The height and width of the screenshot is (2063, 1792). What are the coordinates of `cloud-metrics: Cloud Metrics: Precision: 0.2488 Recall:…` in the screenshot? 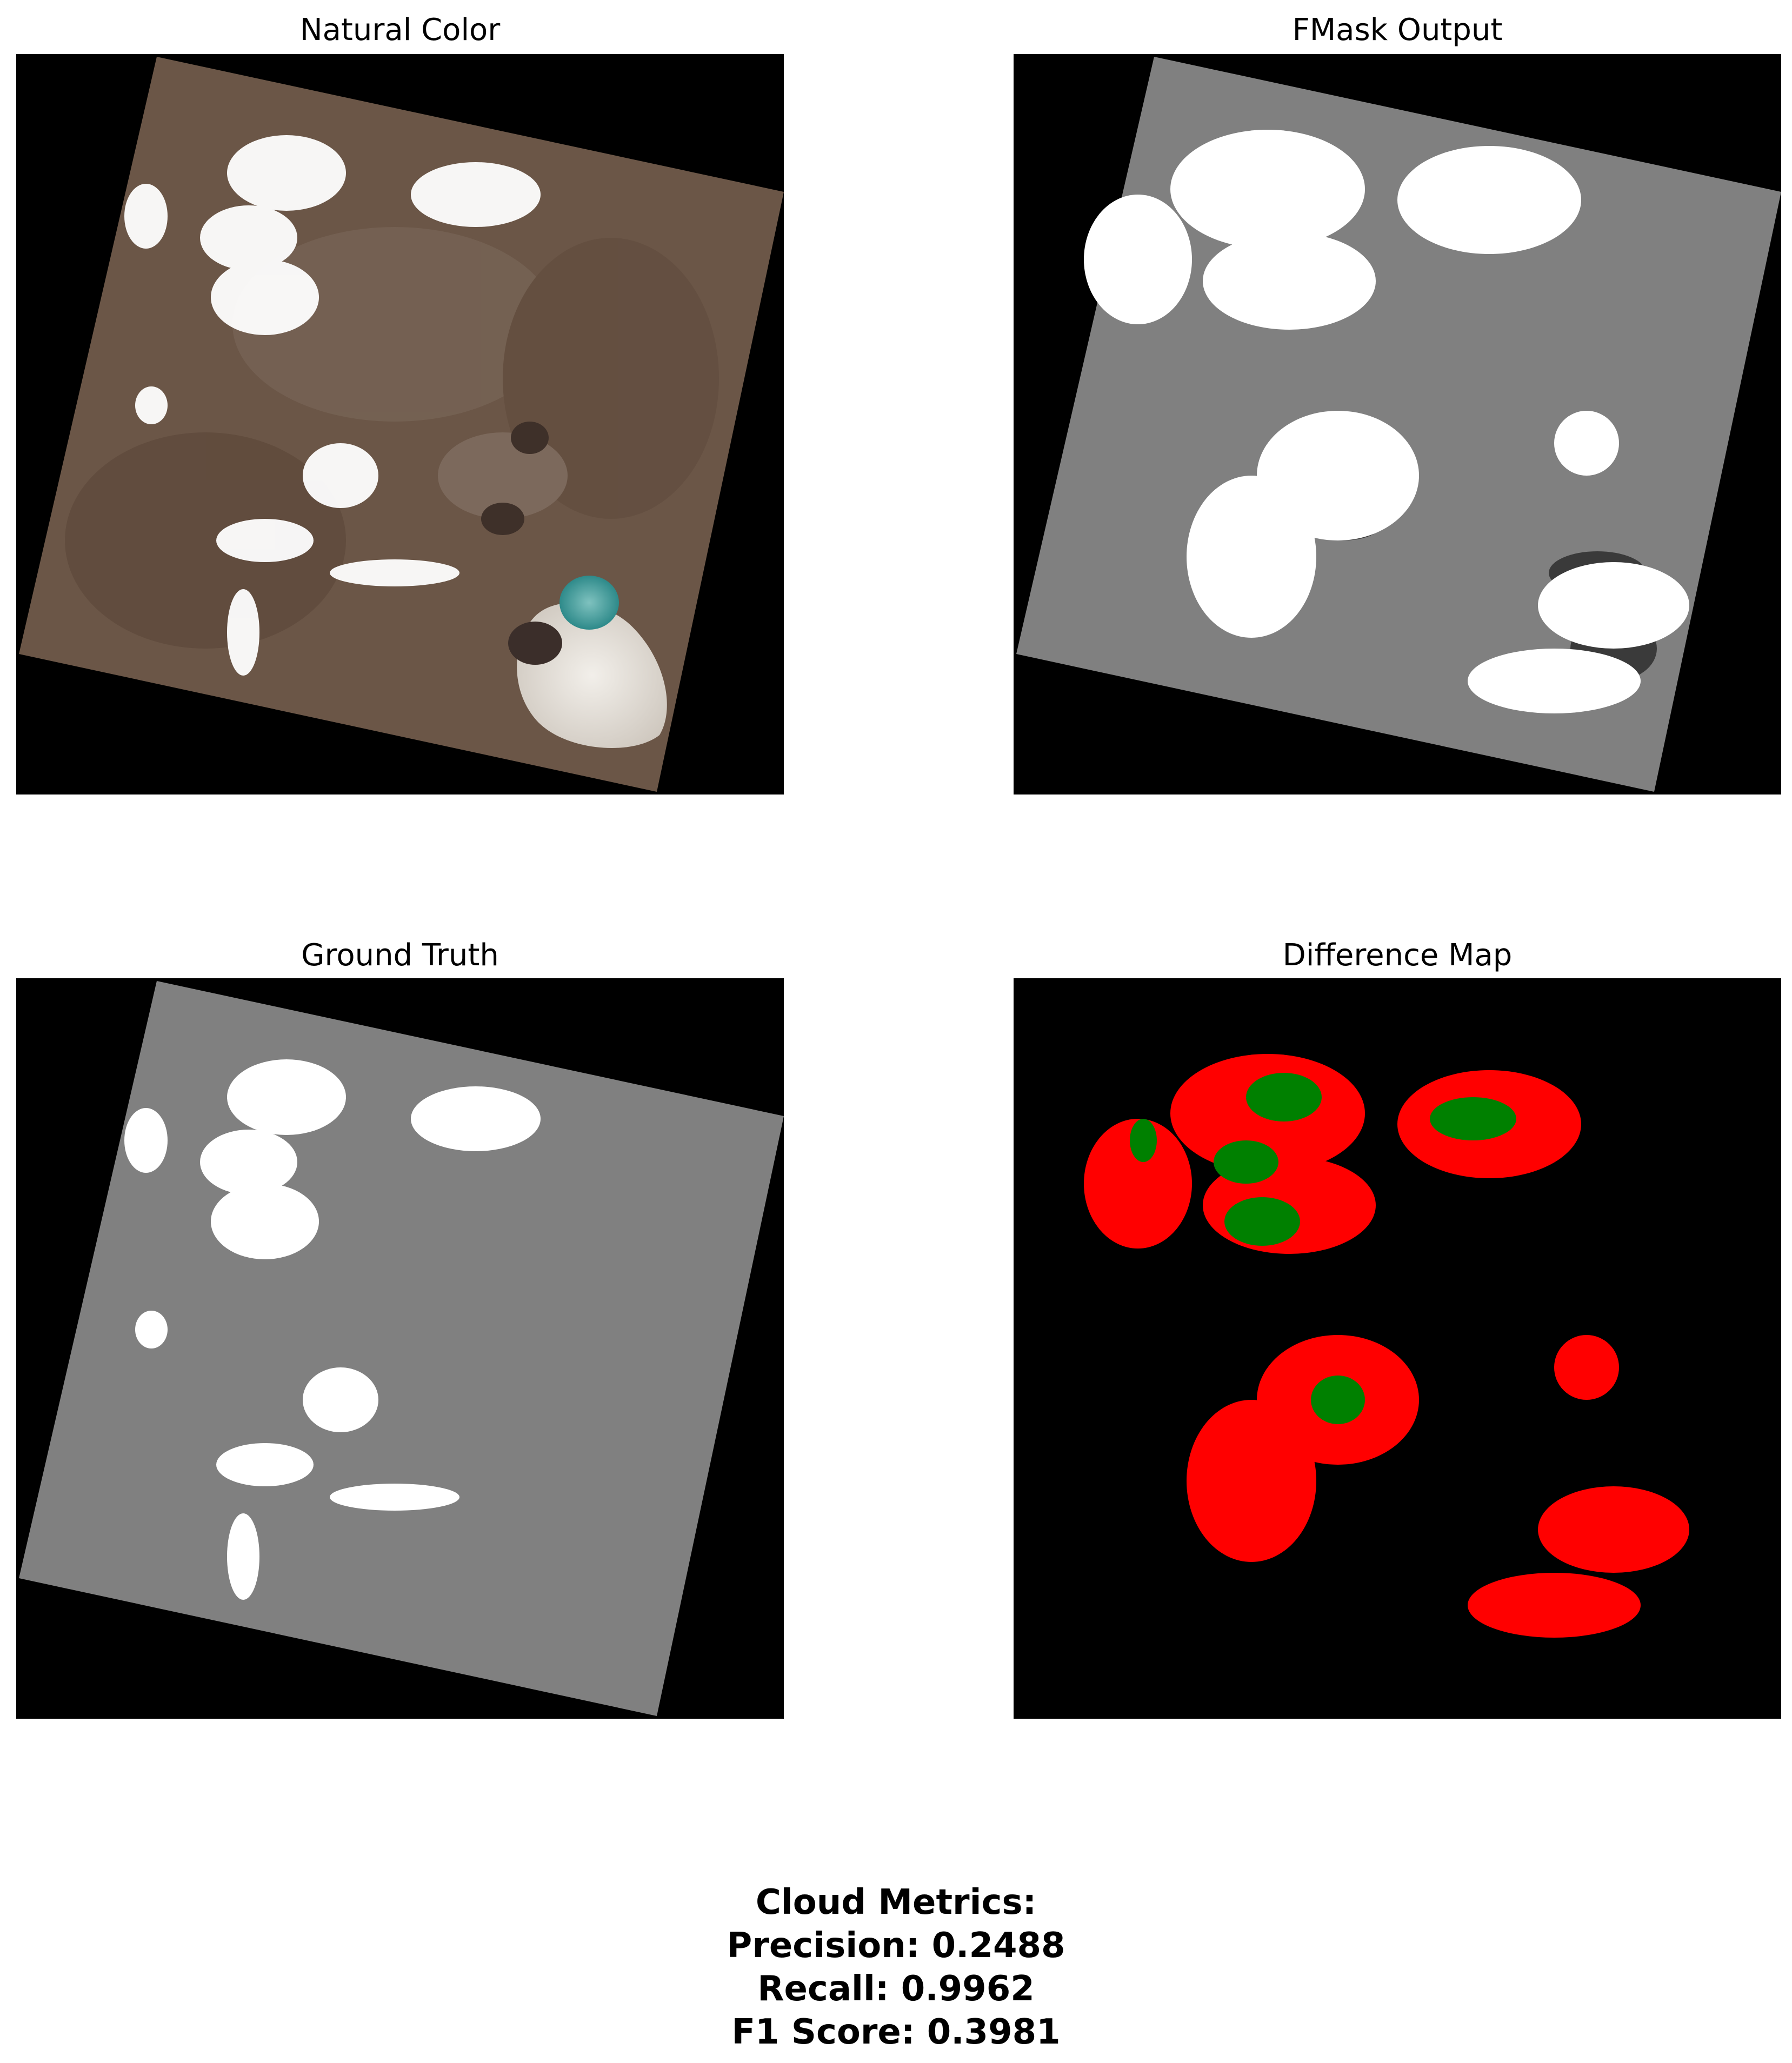 It's located at (896, 1967).